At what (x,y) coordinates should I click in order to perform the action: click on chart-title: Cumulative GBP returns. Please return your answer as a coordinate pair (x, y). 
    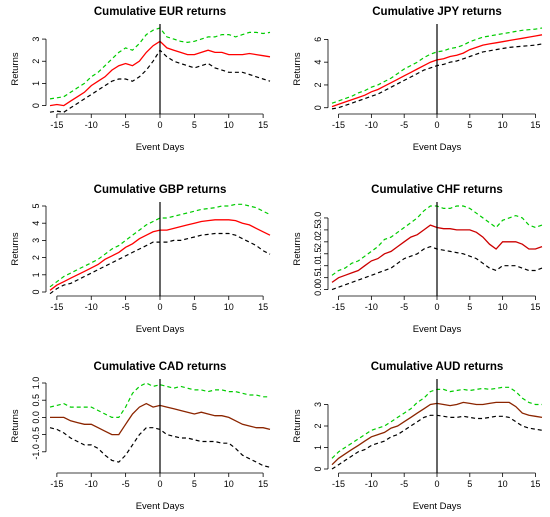
    Looking at the image, I should click on (160, 190).